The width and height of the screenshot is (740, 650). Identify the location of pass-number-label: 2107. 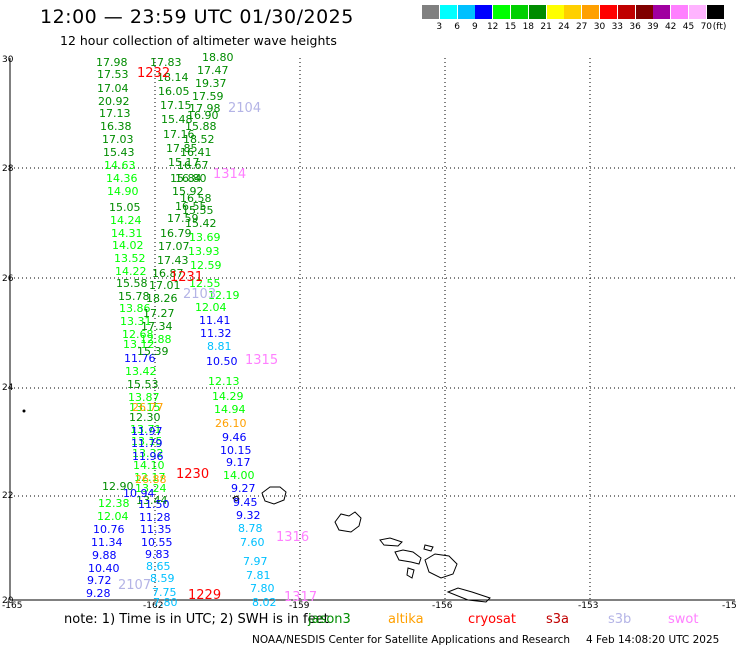
(135, 585).